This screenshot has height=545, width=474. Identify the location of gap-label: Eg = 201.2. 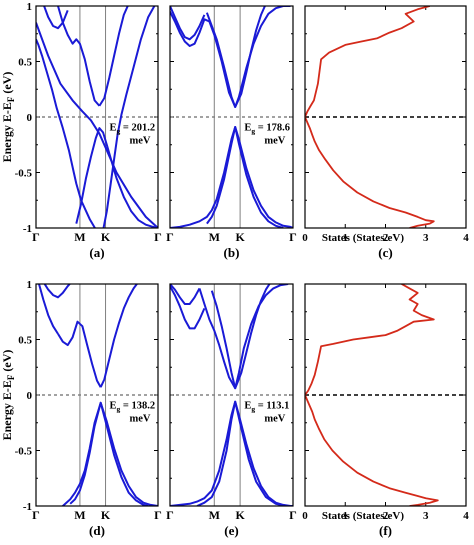
(132, 128).